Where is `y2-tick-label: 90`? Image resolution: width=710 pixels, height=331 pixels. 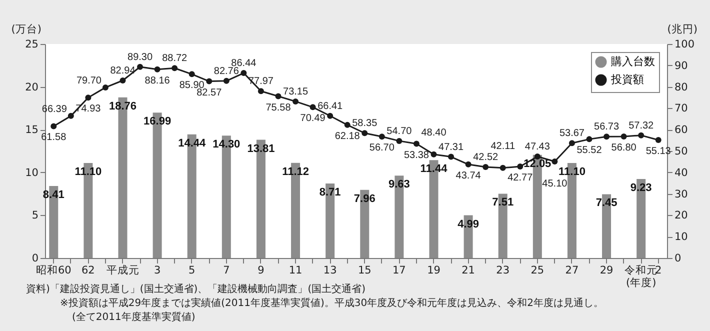
y2-tick-label: 90 is located at coordinates (681, 66).